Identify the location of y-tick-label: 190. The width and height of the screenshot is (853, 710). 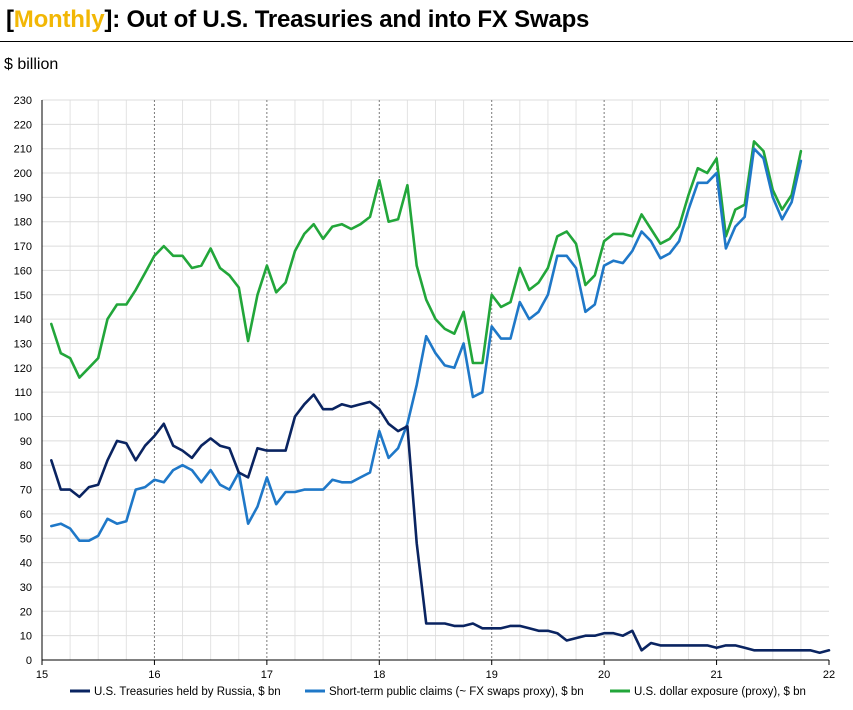
(23, 198).